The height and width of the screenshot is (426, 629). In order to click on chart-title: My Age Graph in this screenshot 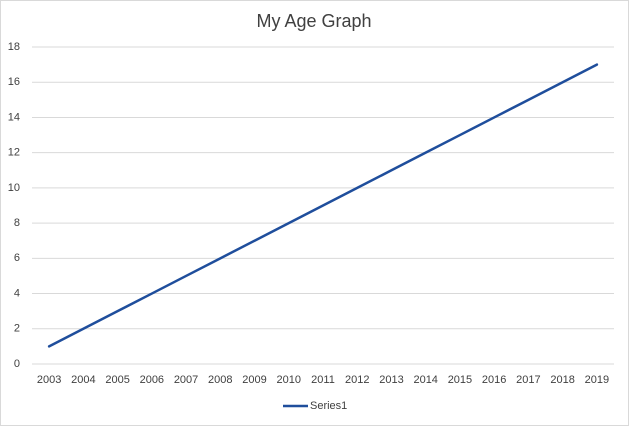, I will do `click(313, 21)`.